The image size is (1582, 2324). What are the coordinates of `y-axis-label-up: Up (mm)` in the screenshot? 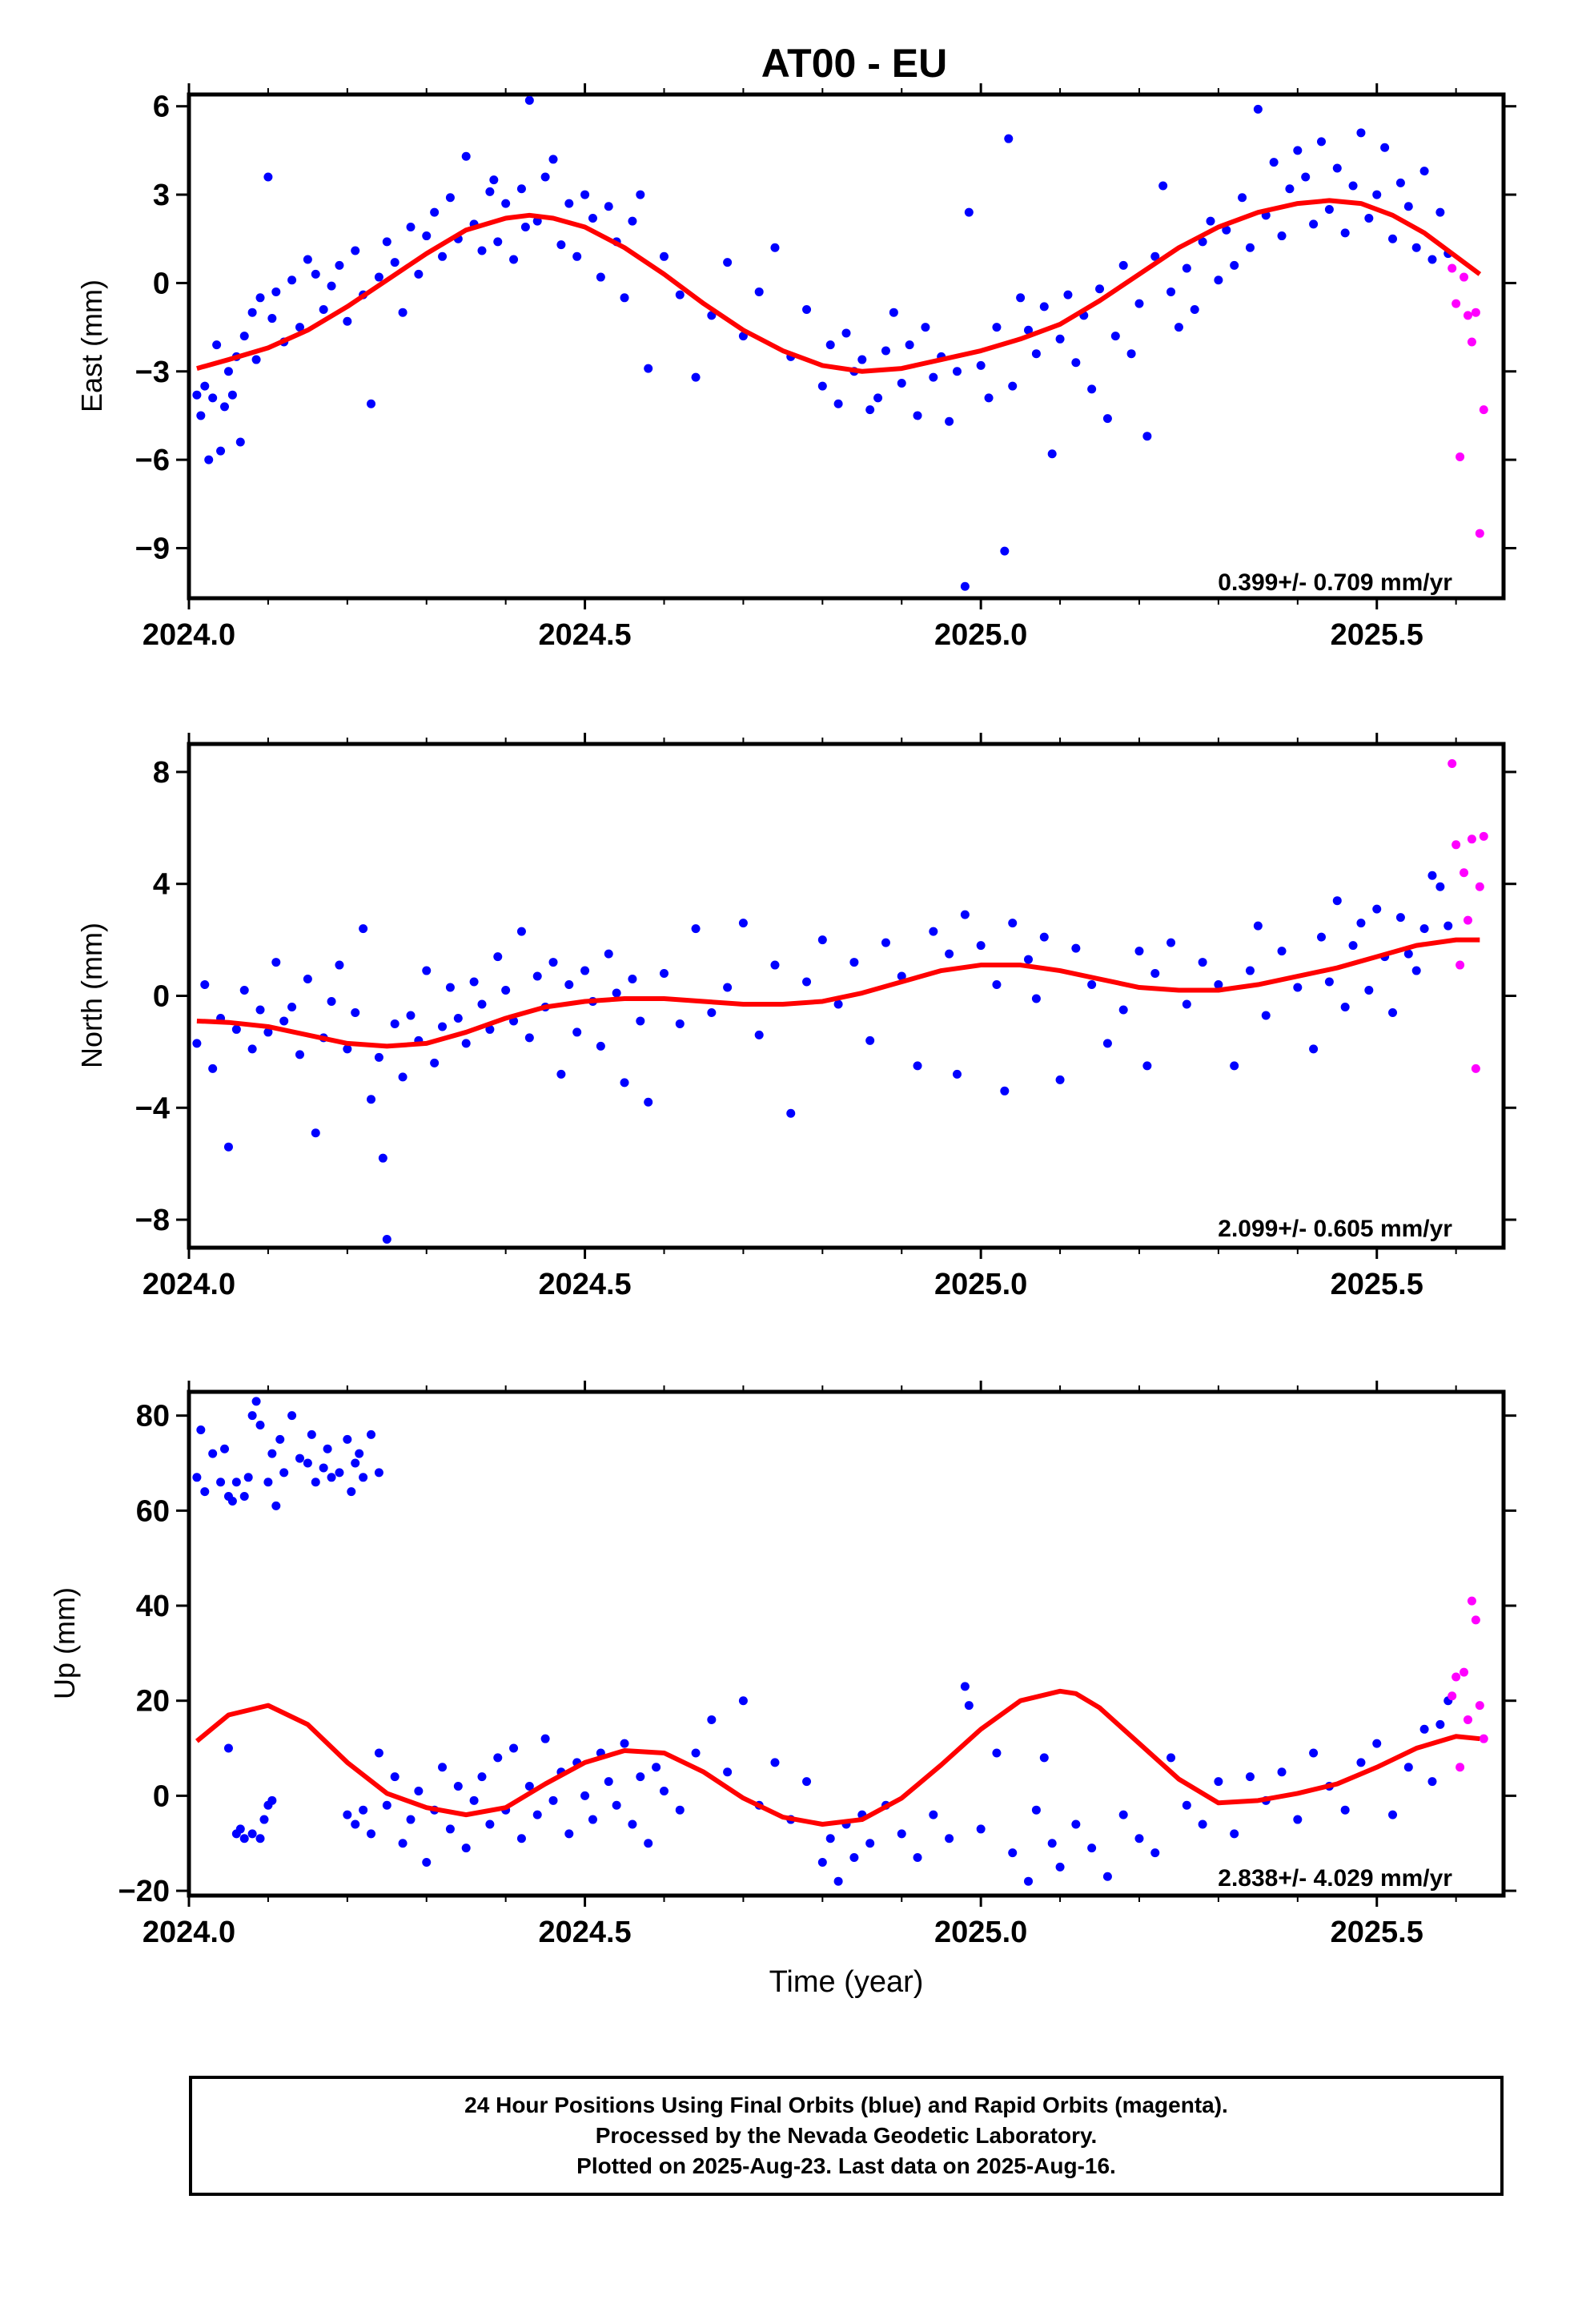 It's located at (64, 1643).